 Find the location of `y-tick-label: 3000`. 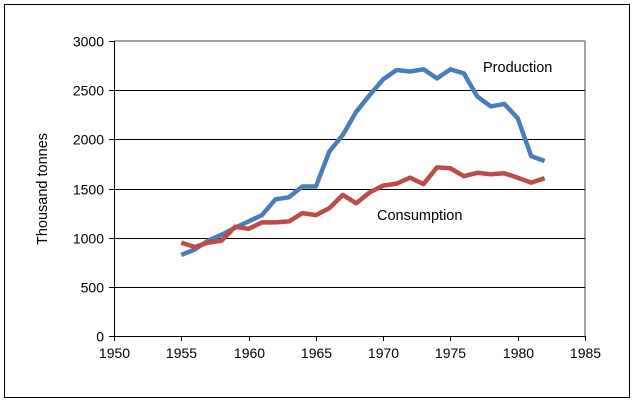

y-tick-label: 3000 is located at coordinates (88, 42).